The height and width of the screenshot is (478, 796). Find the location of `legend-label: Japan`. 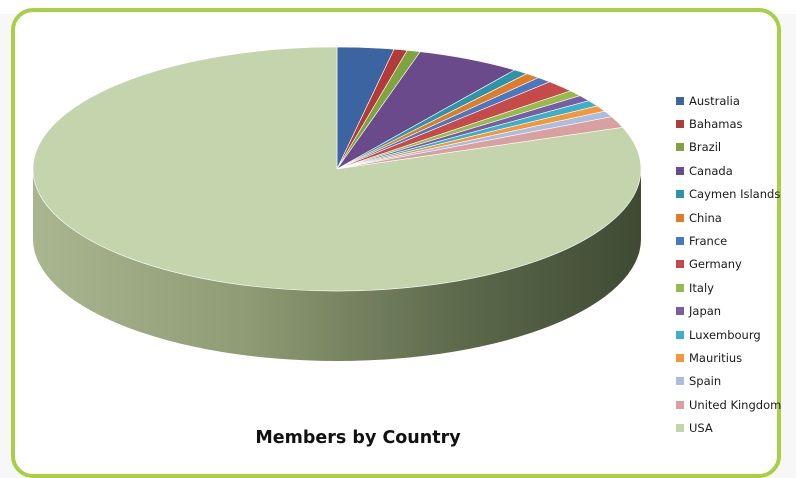

legend-label: Japan is located at coordinates (705, 311).